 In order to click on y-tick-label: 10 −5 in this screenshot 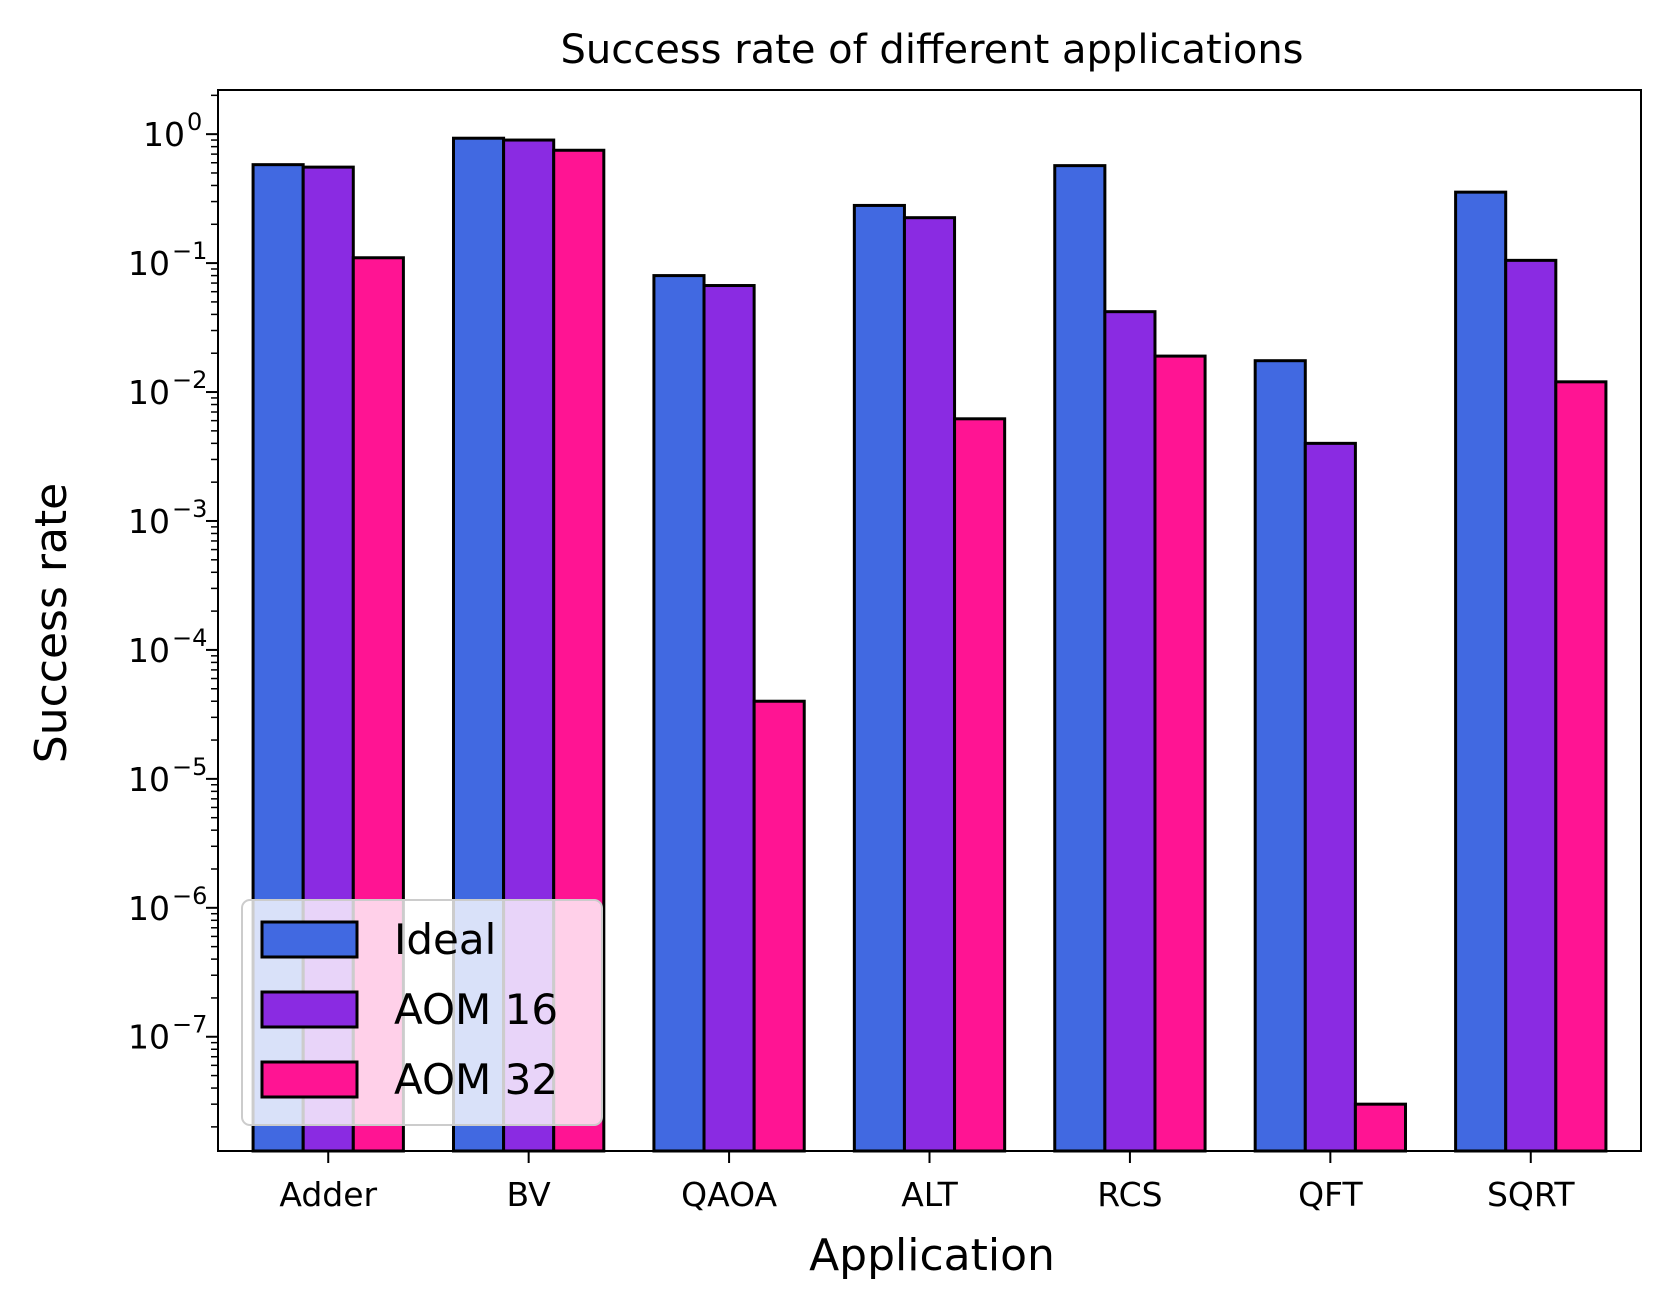, I will do `click(167, 776)`.